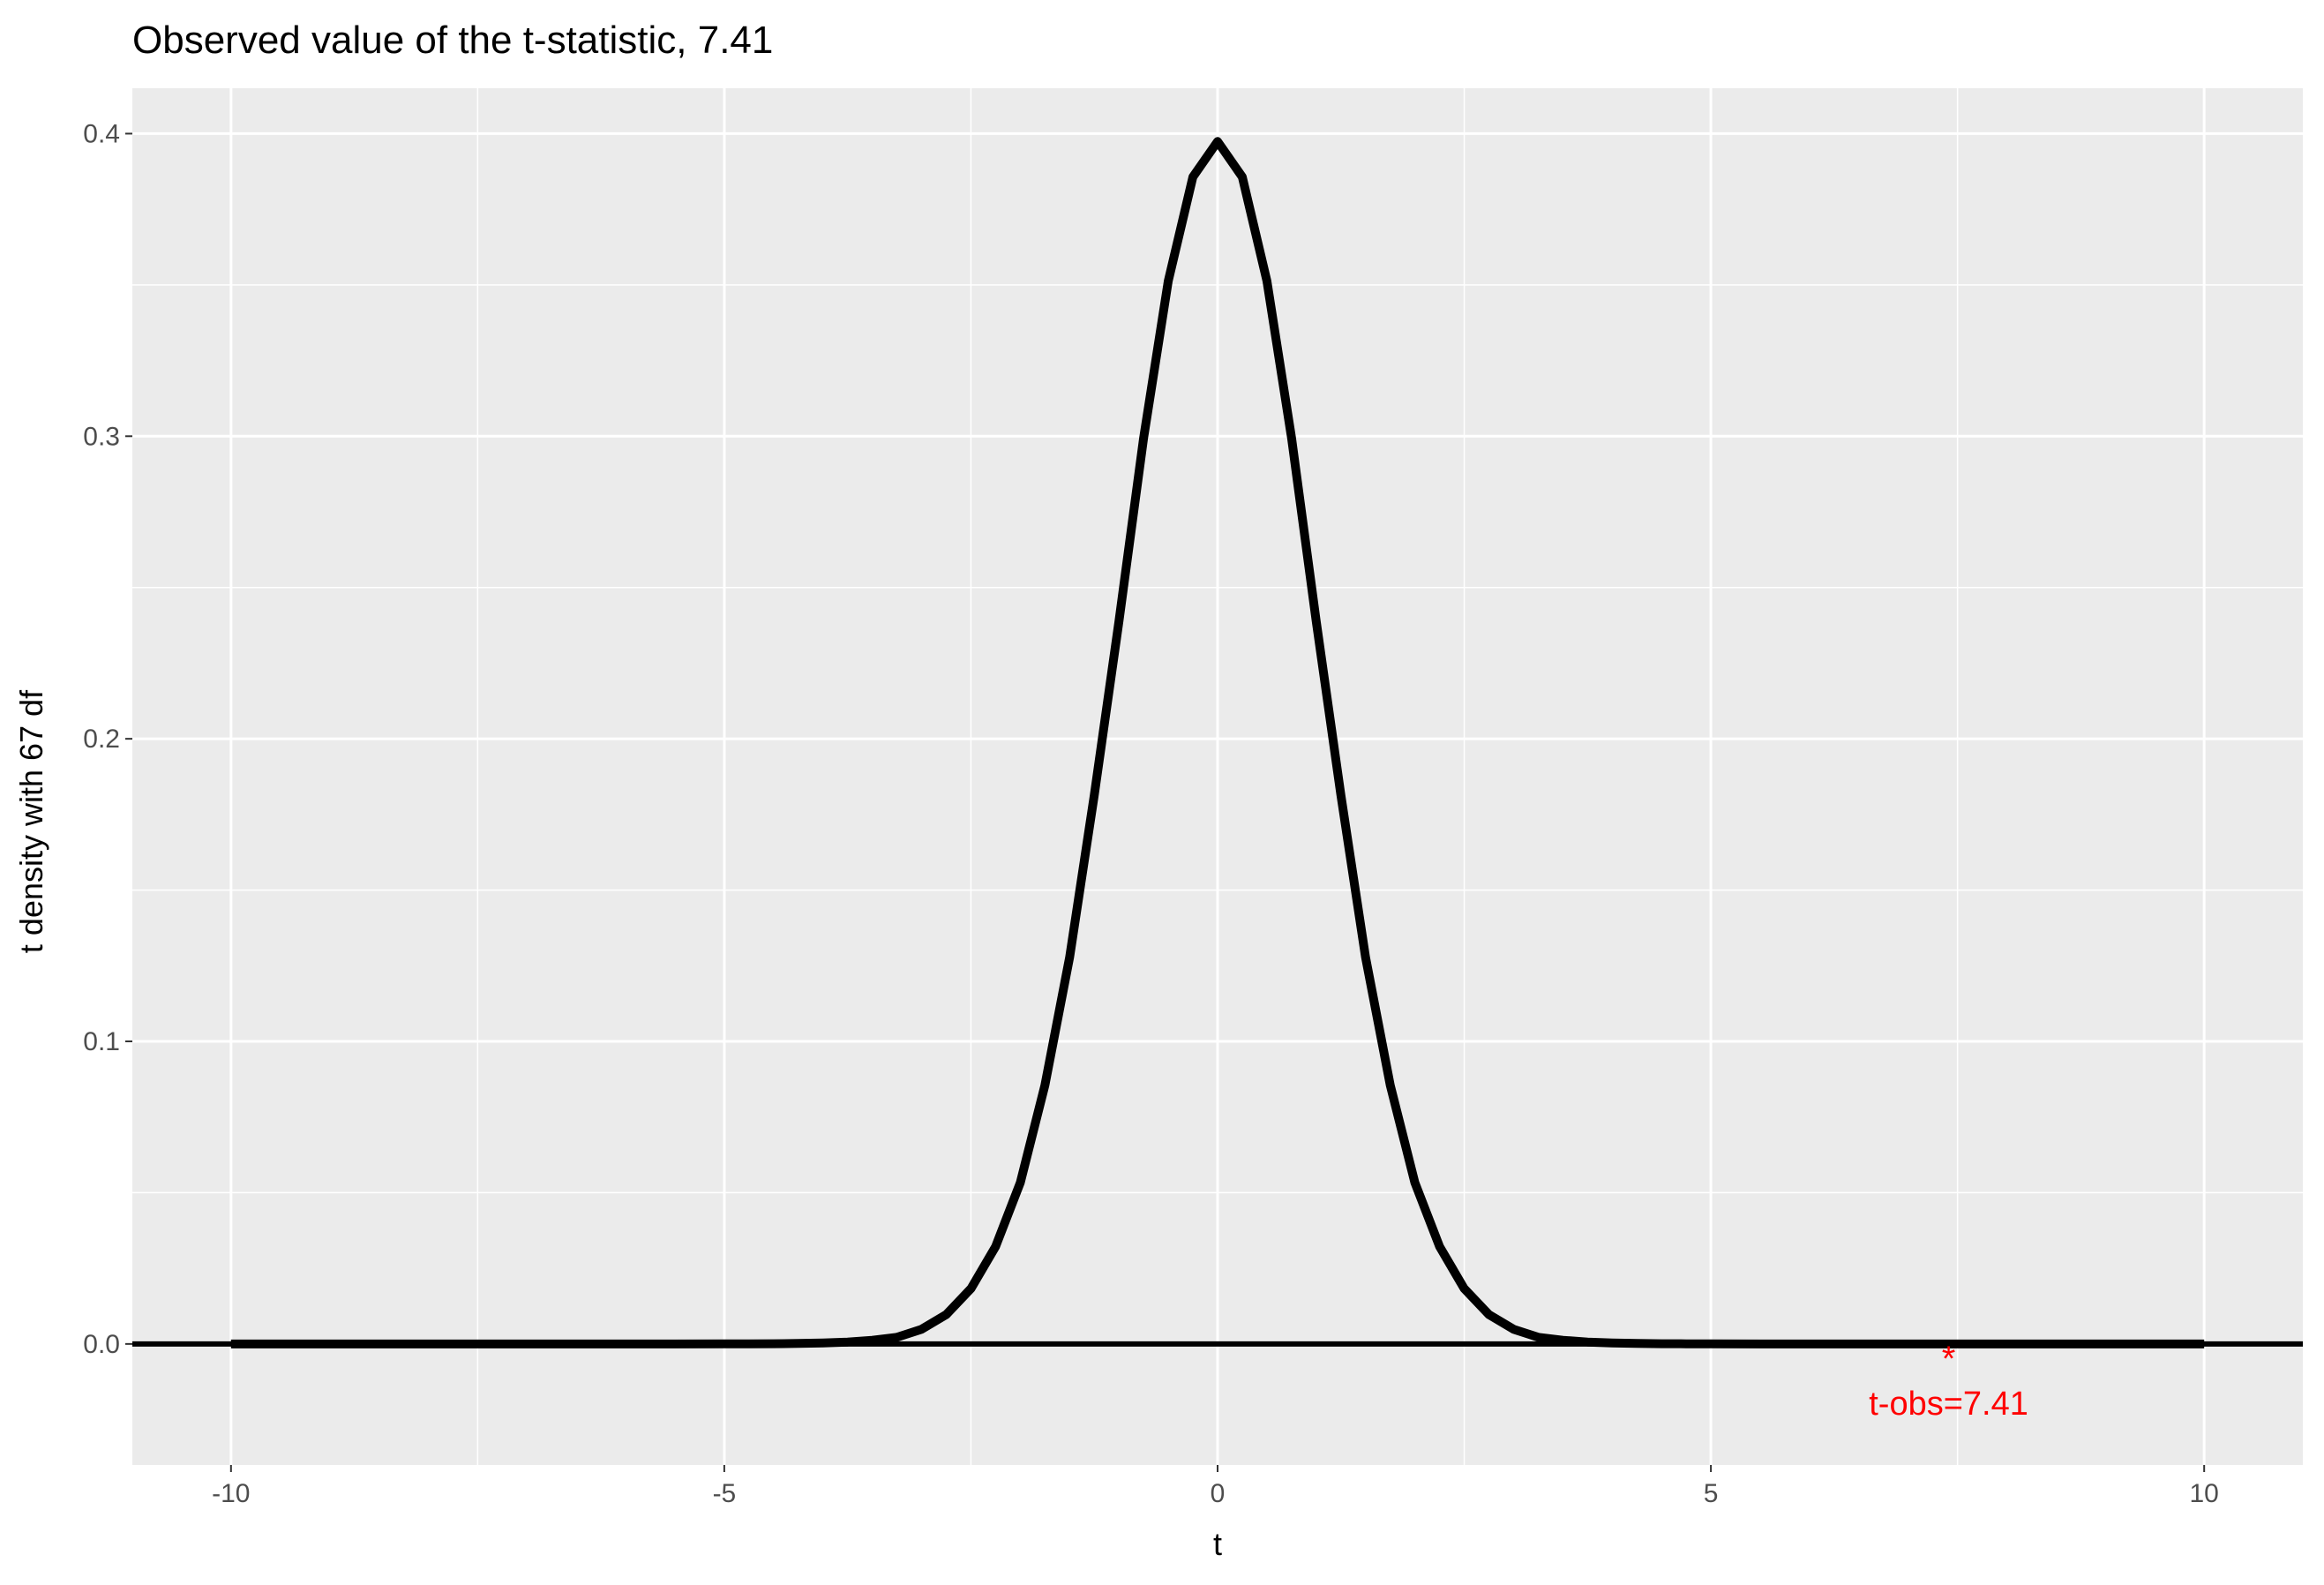 This screenshot has height=1585, width=2324. Describe the element at coordinates (725, 1493) in the screenshot. I see `x-tick-label: -5` at that location.